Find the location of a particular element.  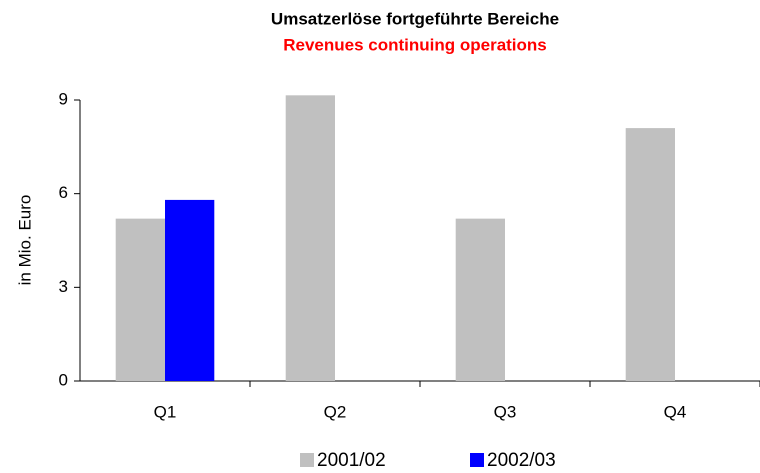

x-tick-label: Q4 is located at coordinates (675, 411).